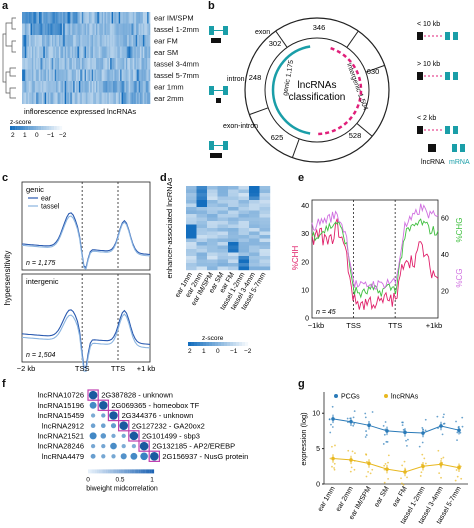  I want to click on x-tick-label: −2 kb, so click(26, 368).